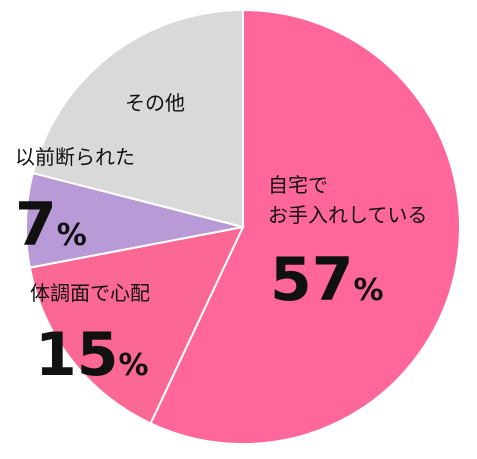 The height and width of the screenshot is (459, 477). I want to click on value-label: 7%, so click(51, 225).